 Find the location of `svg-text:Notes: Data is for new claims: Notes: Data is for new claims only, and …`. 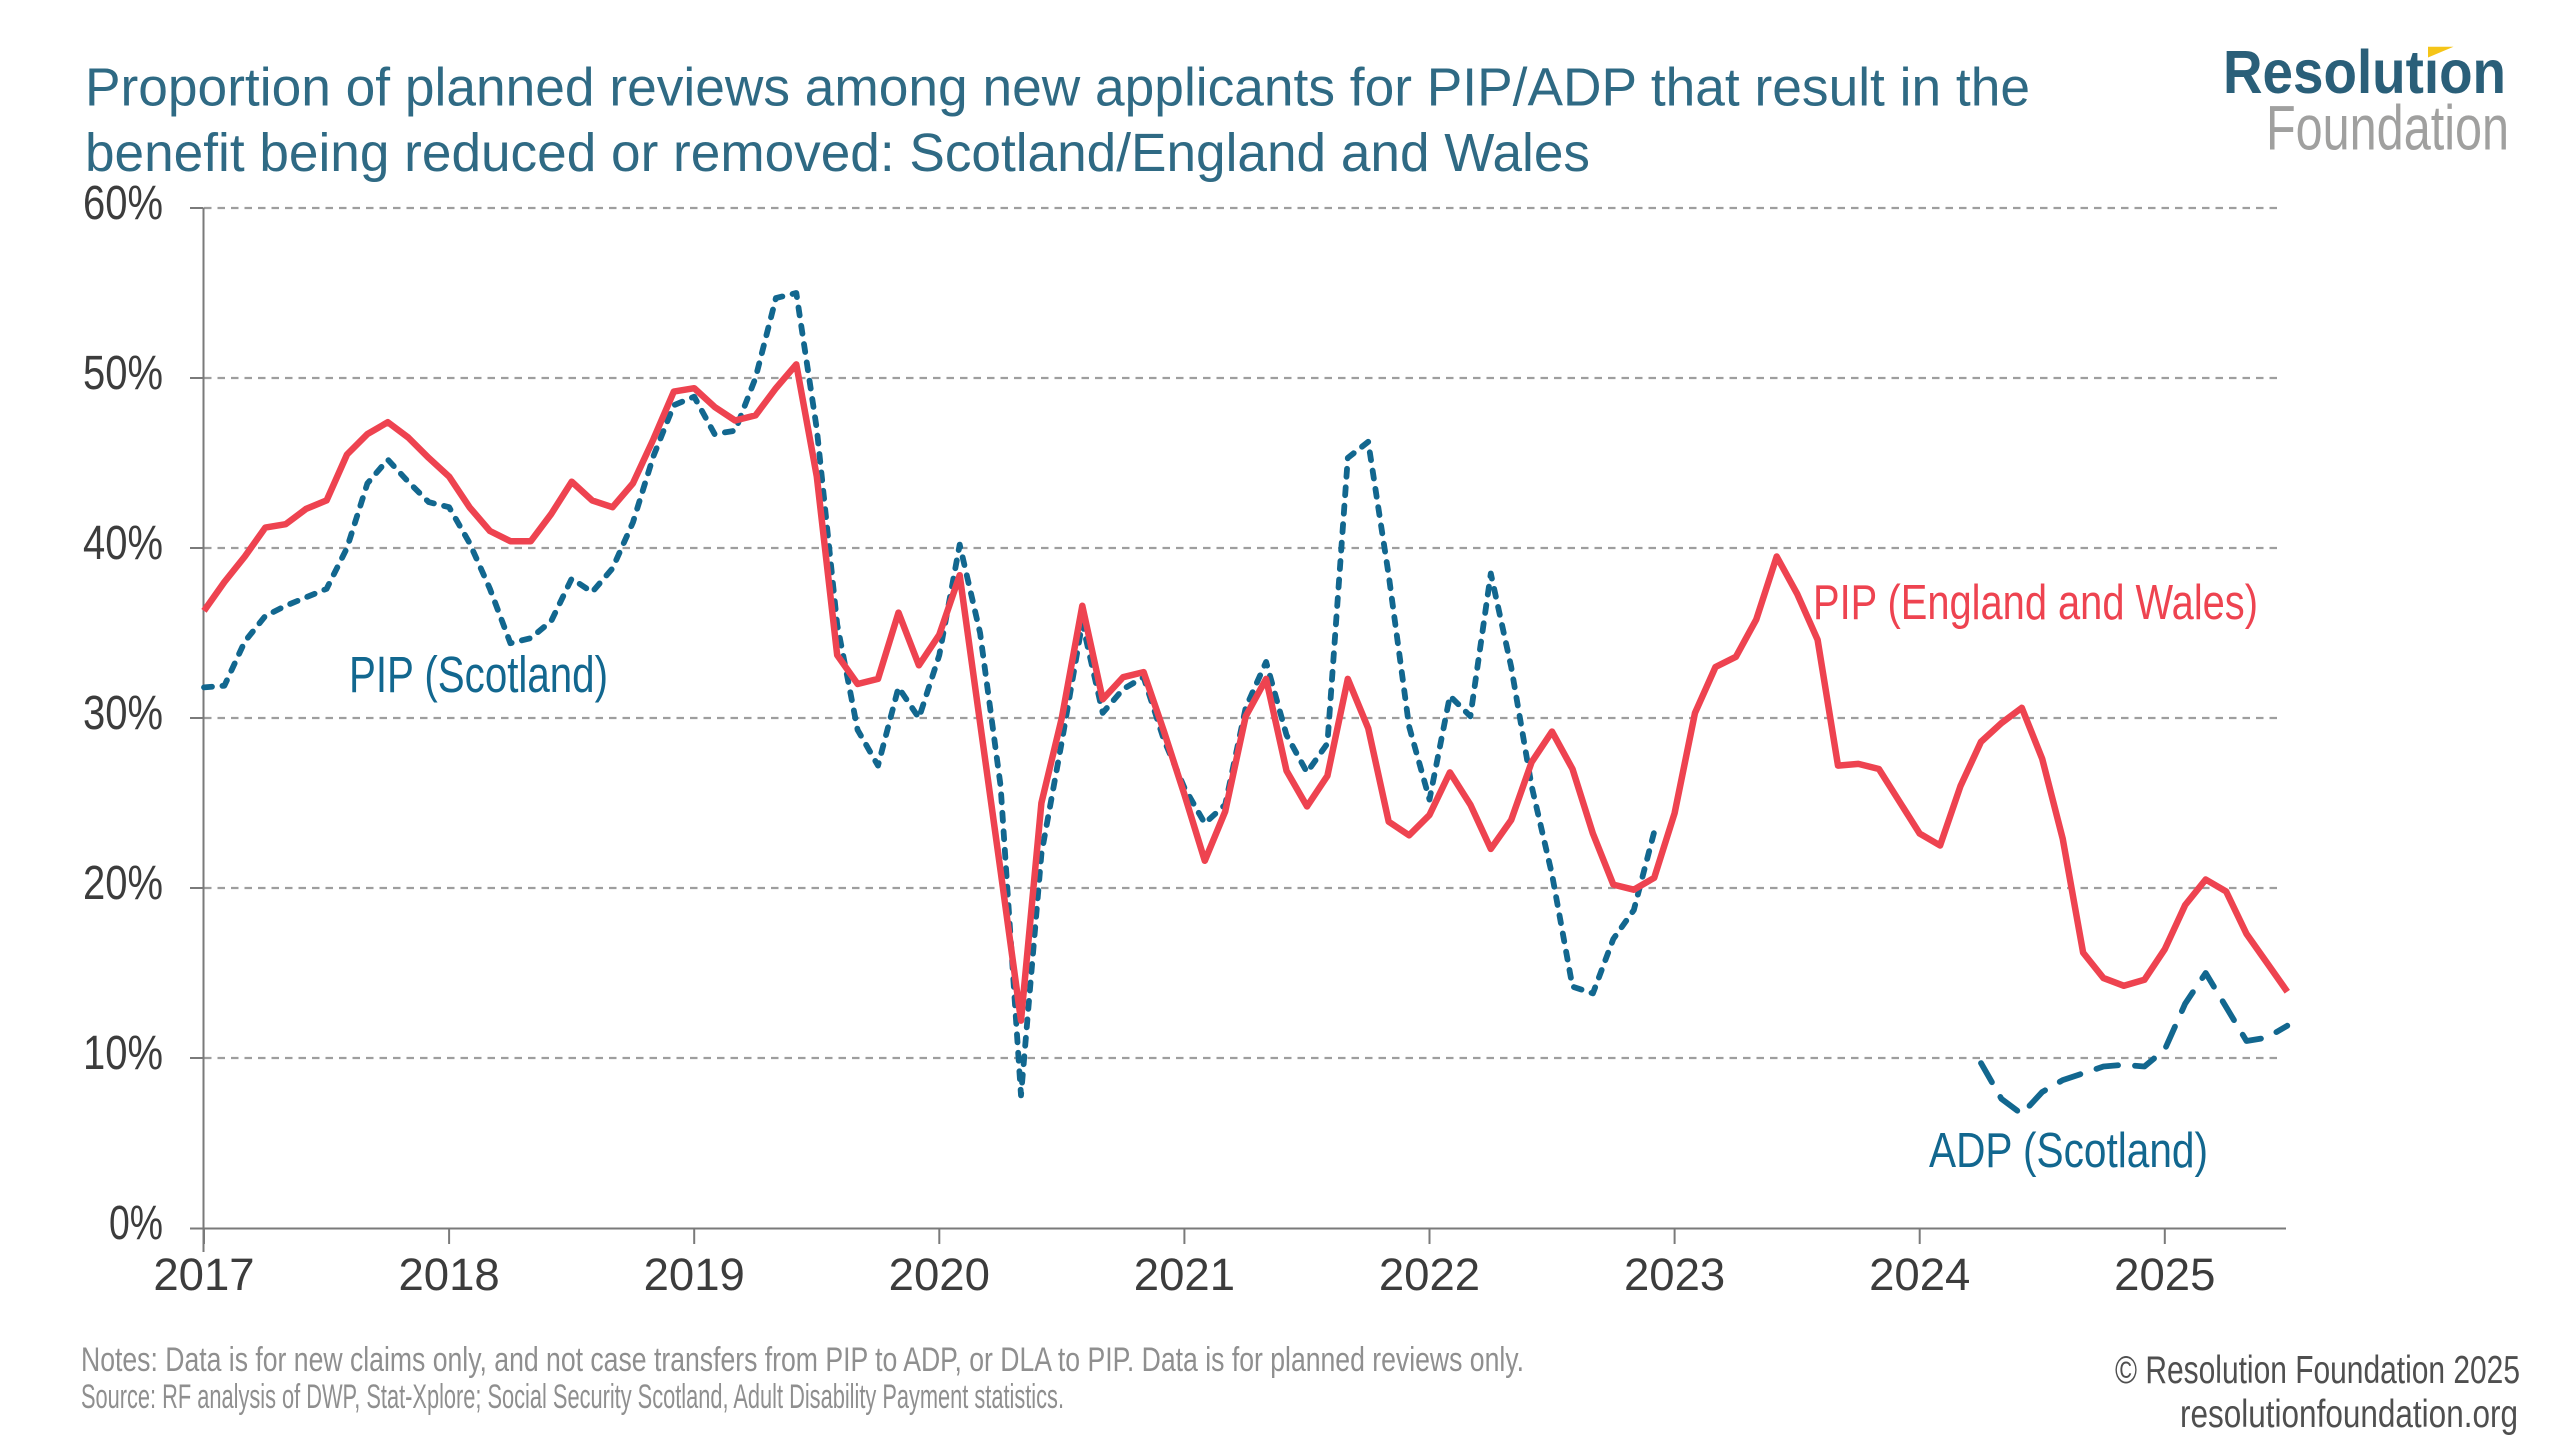

svg-text:Notes: Data is for new claims: Notes: Data is for new claims only, and … is located at coordinates (802, 1360).